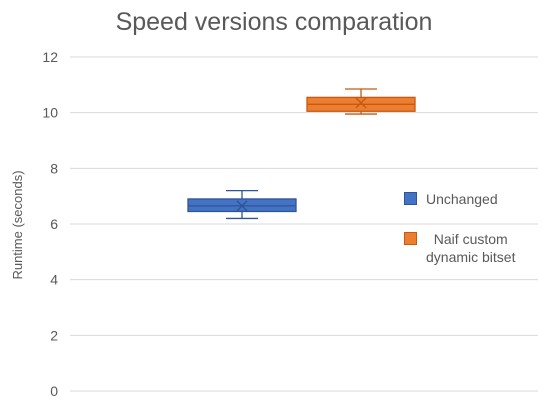 Image resolution: width=548 pixels, height=405 pixels. I want to click on legend-item-naif-custom: Naif custom dynamic bitset, so click(474, 246).